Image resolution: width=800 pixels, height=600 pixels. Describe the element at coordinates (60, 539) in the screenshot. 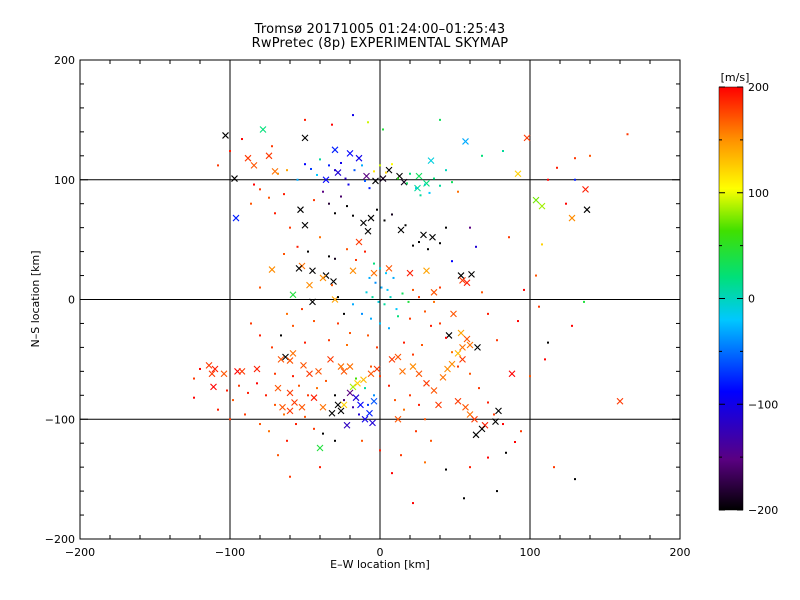

I see `y-tick-label: −200` at that location.